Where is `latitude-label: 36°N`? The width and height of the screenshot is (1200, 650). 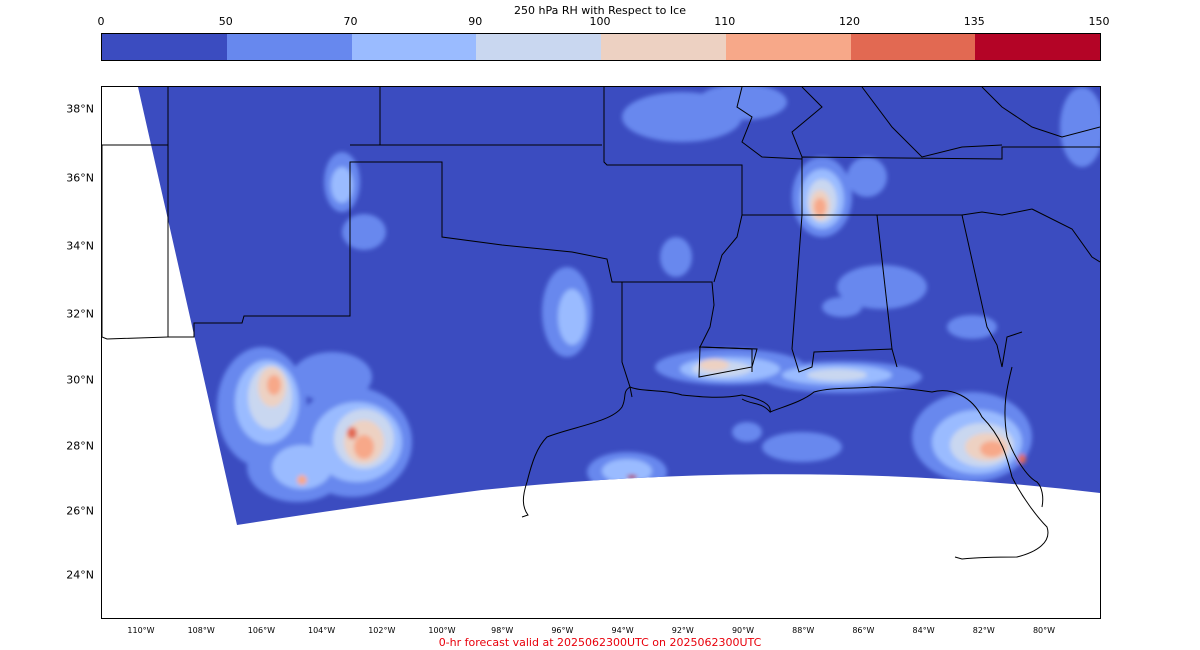
latitude-label: 36°N is located at coordinates (80, 178).